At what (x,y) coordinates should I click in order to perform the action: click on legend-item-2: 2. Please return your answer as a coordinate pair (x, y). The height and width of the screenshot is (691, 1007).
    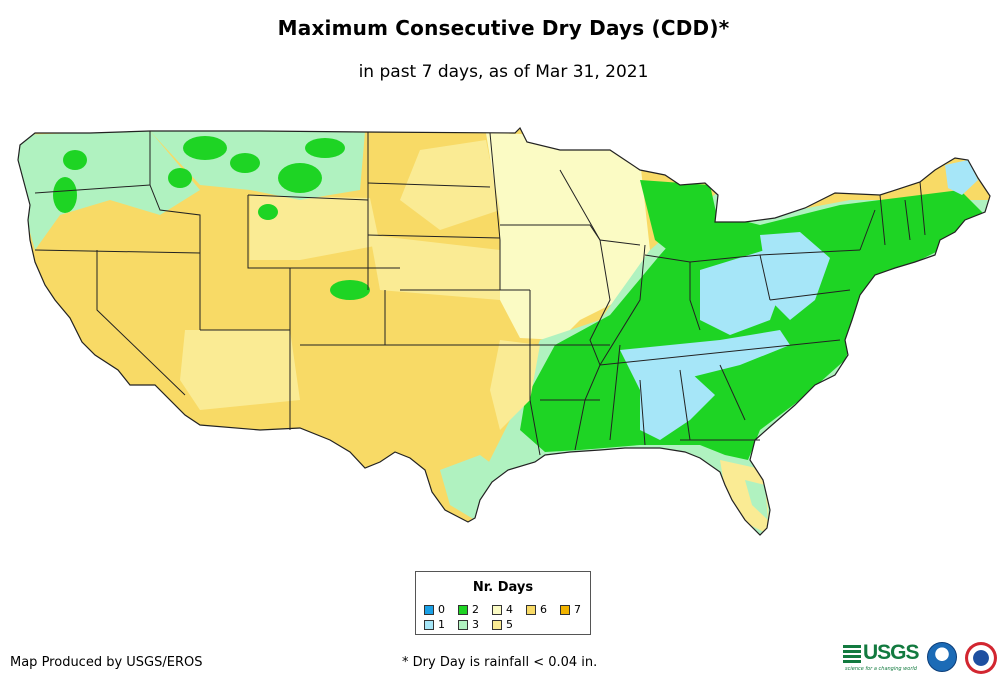
    Looking at the image, I should click on (468, 610).